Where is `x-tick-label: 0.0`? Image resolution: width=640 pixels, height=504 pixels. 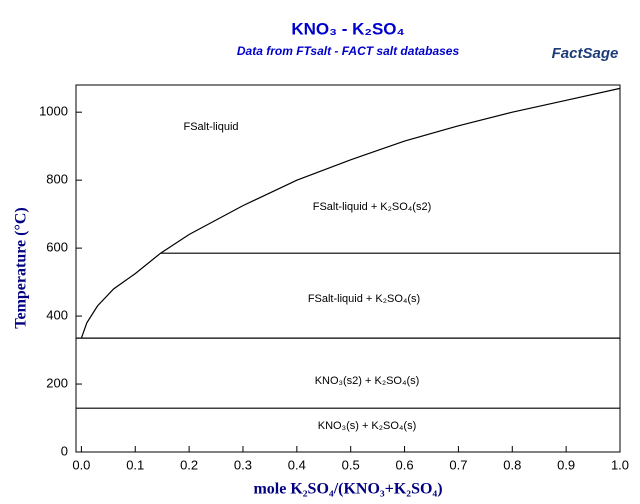 x-tick-label: 0.0 is located at coordinates (81, 464).